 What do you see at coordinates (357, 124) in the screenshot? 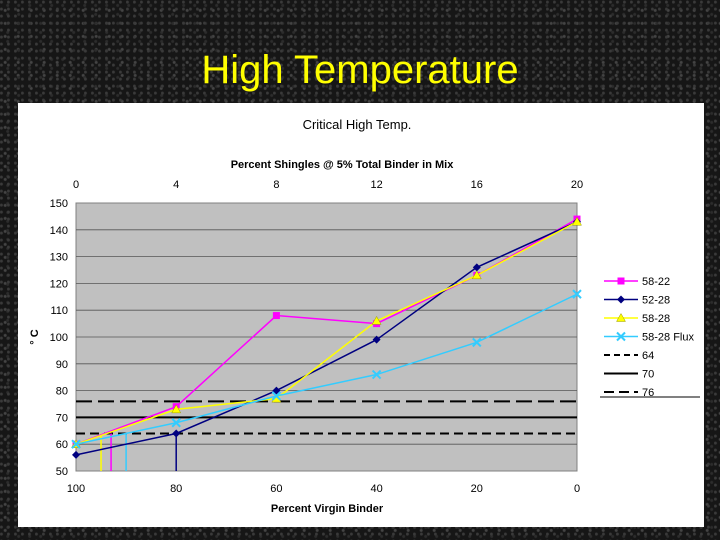
I see `chart-title: Critical High Temp.` at bounding box center [357, 124].